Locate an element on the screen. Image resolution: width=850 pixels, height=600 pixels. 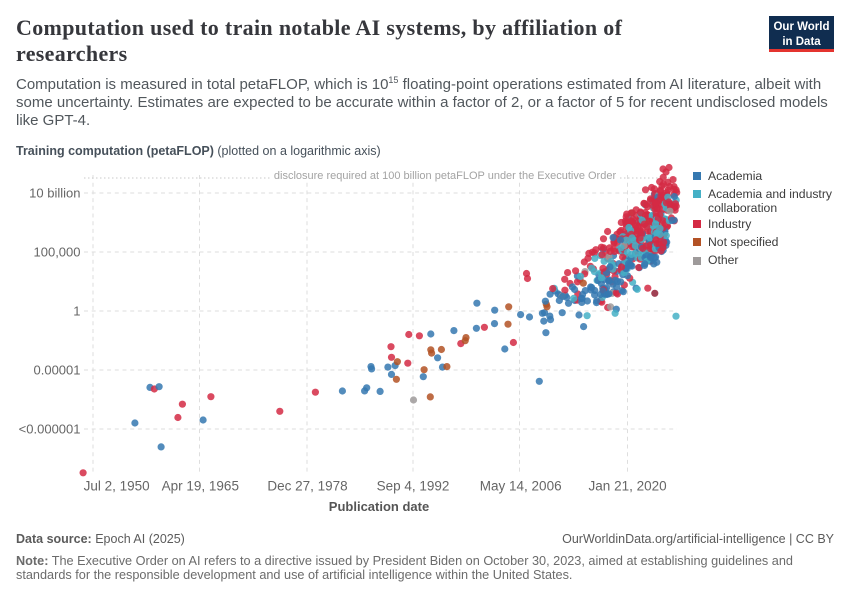
svg-text: <0.000001 is located at coordinates (50, 429).